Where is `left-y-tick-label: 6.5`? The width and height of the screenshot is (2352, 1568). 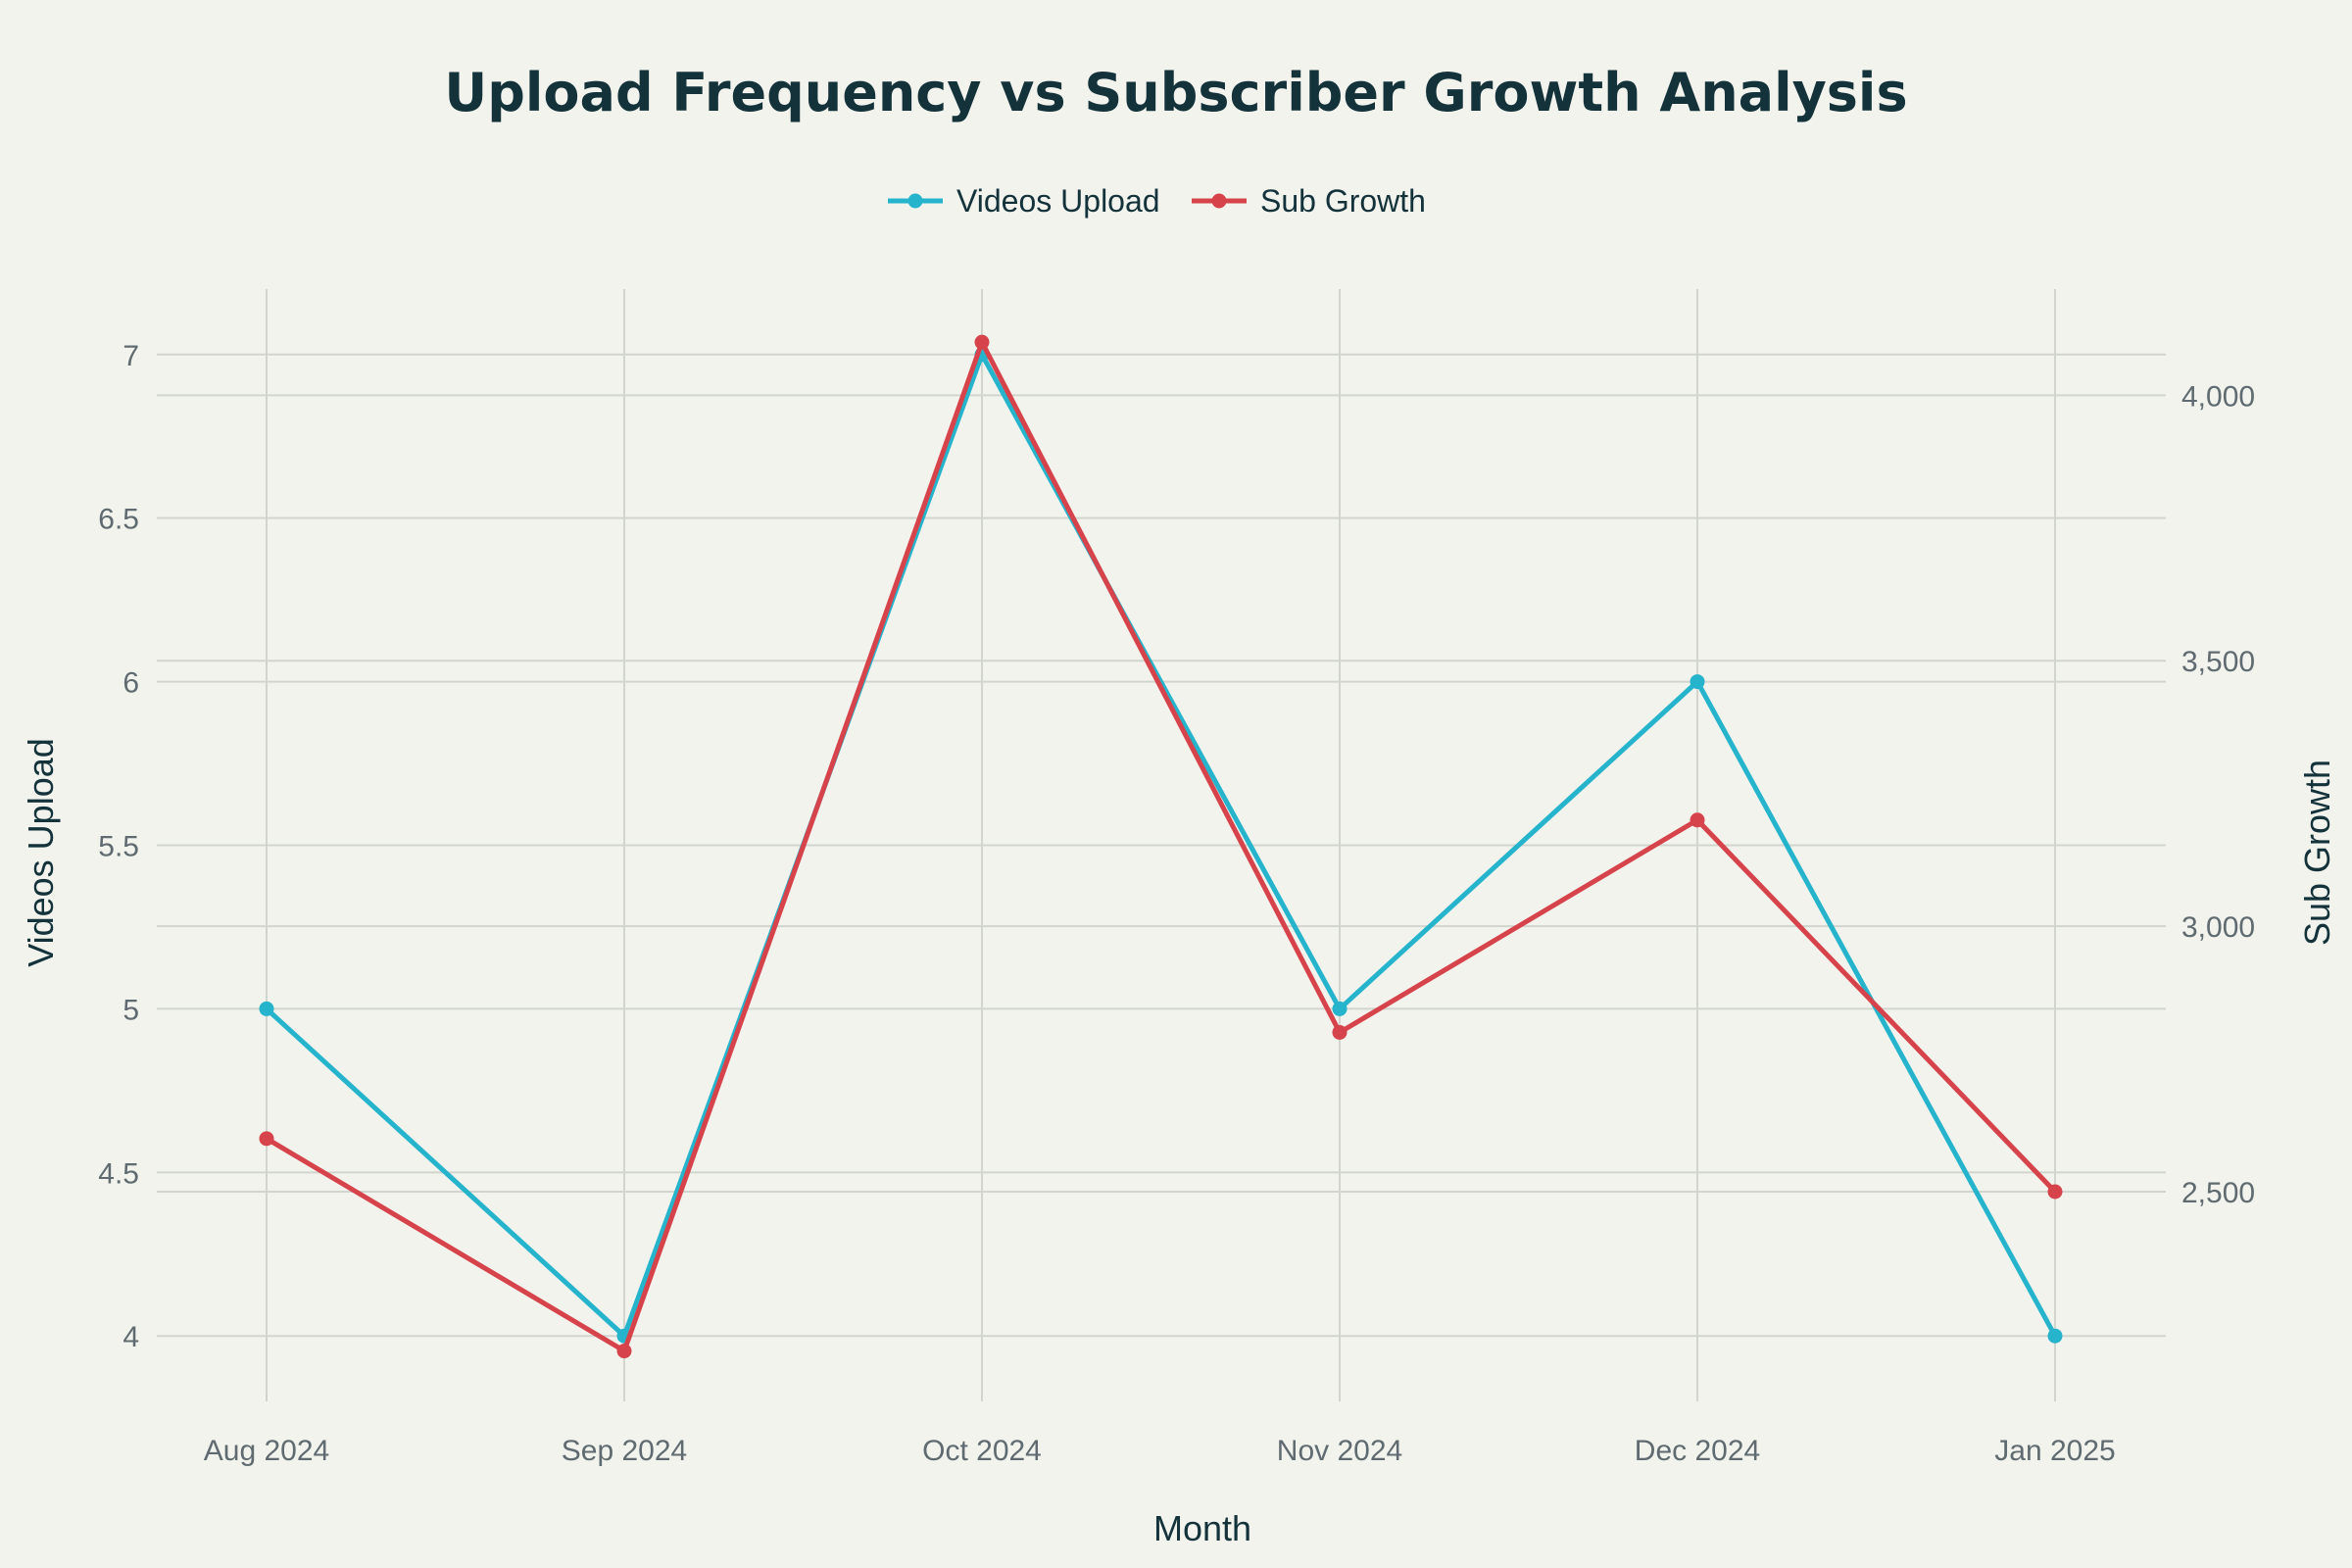 left-y-tick-label: 6.5 is located at coordinates (118, 520).